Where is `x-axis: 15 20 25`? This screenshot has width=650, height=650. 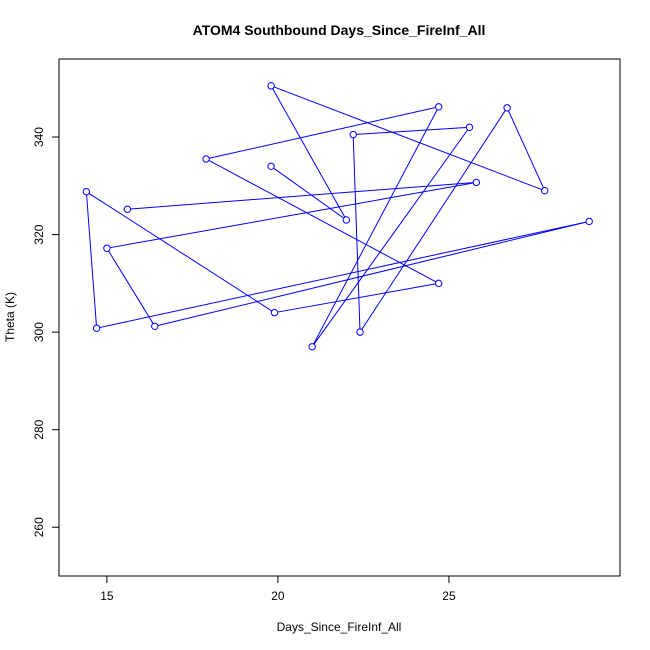 x-axis: 15 20 25 is located at coordinates (278, 589).